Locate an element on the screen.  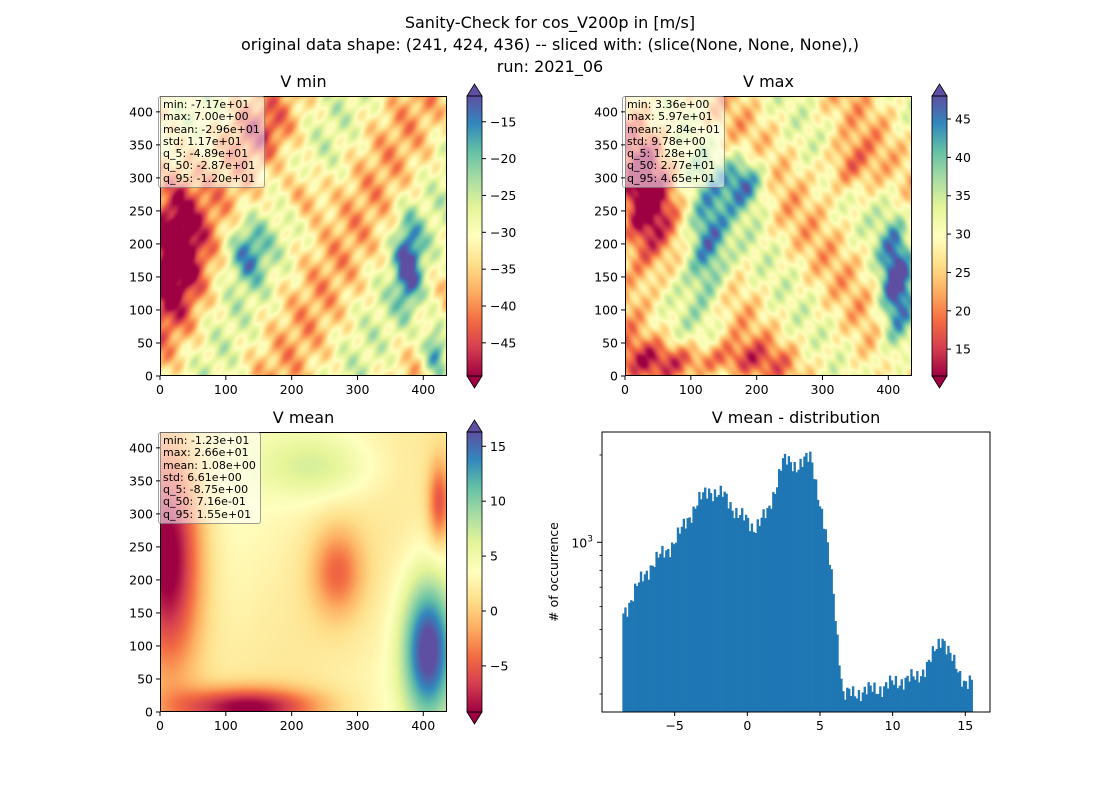
vmax-stat-max: max: 5.97e+01 is located at coordinates (670, 117).